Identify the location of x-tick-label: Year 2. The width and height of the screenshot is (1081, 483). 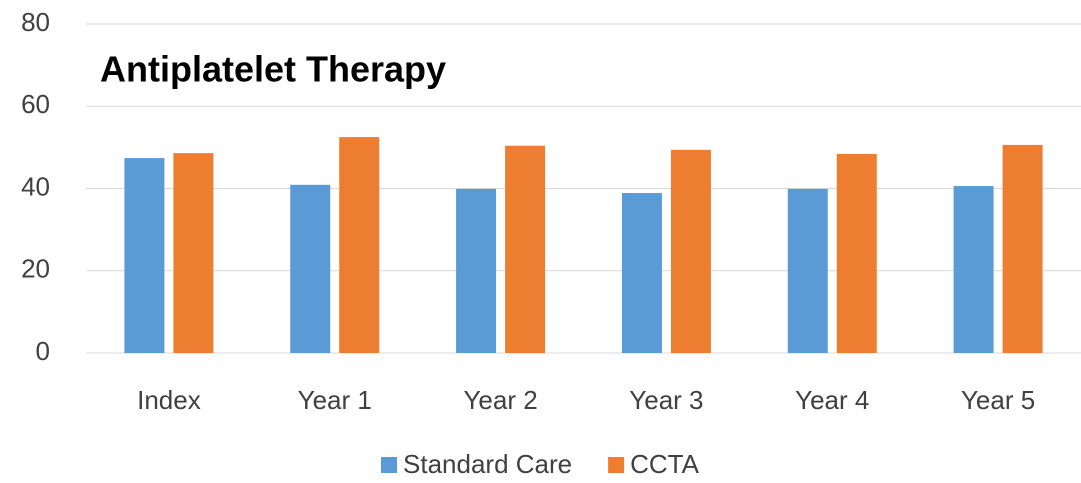
(500, 400).